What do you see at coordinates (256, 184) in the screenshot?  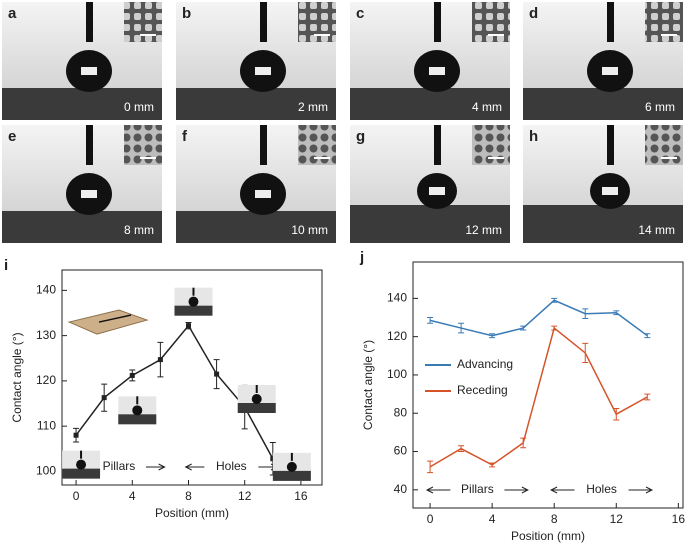 I see `photo-panel: f 10 mm` at bounding box center [256, 184].